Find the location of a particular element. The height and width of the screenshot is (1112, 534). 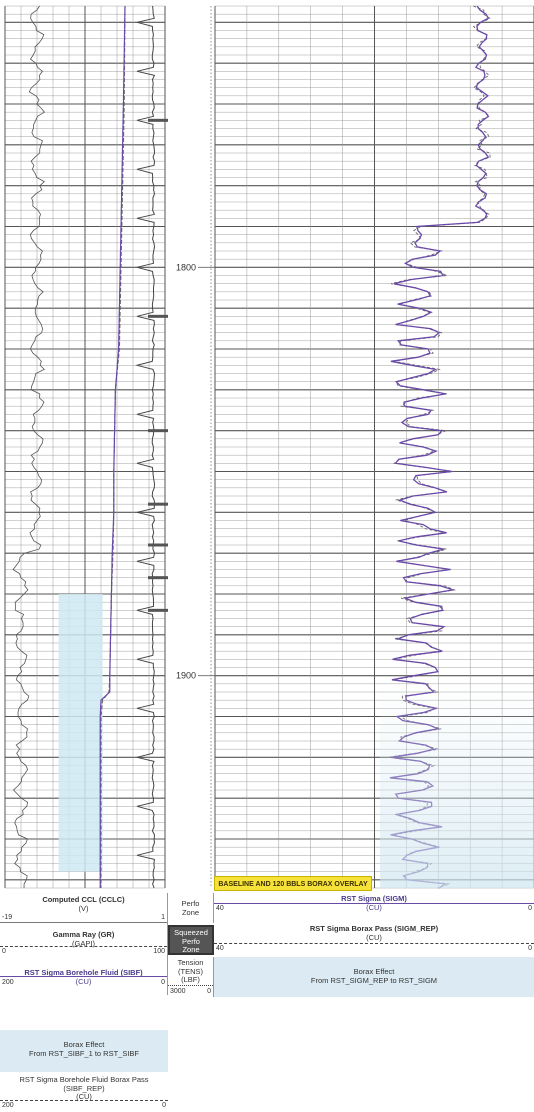

gr-max: 100 is located at coordinates (159, 951).